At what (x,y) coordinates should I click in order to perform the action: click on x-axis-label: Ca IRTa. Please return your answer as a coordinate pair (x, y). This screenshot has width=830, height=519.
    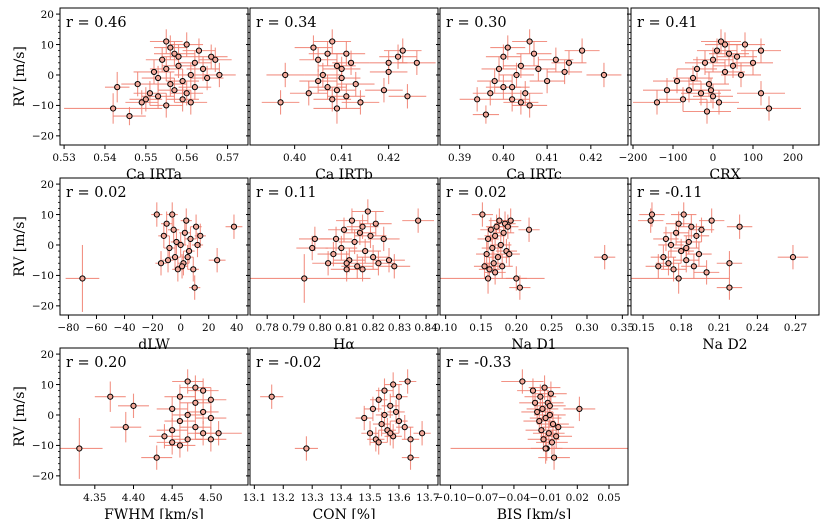
    Looking at the image, I should click on (154, 175).